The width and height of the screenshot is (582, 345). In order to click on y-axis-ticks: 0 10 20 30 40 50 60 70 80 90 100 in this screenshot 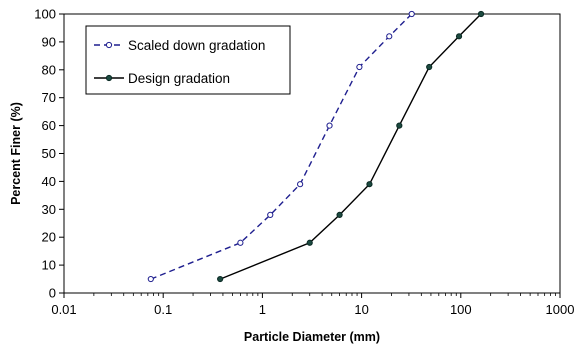, I will do `click(49, 154)`.